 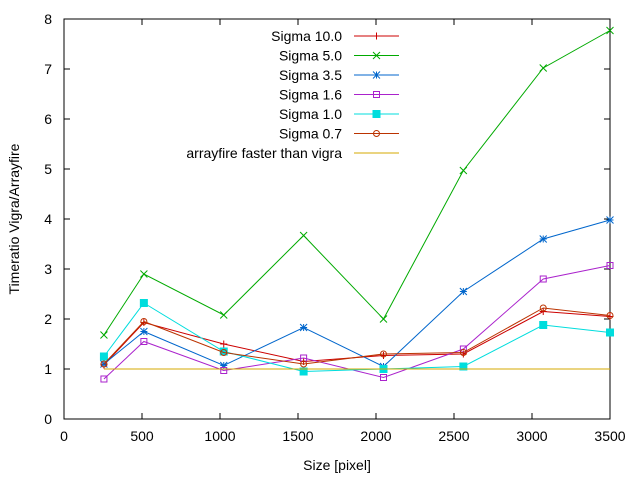 I want to click on legend-label: Sigma 5.0, so click(x=310, y=56).